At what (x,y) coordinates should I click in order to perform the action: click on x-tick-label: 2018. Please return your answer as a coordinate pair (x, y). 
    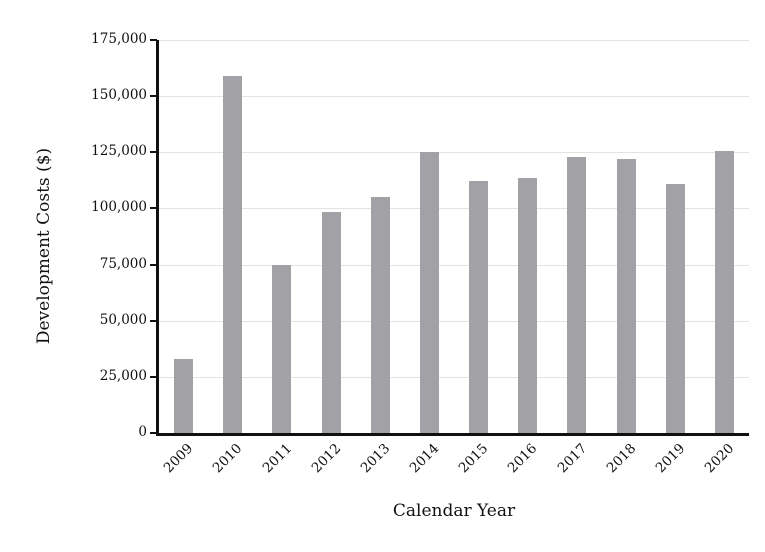
    Looking at the image, I should click on (621, 458).